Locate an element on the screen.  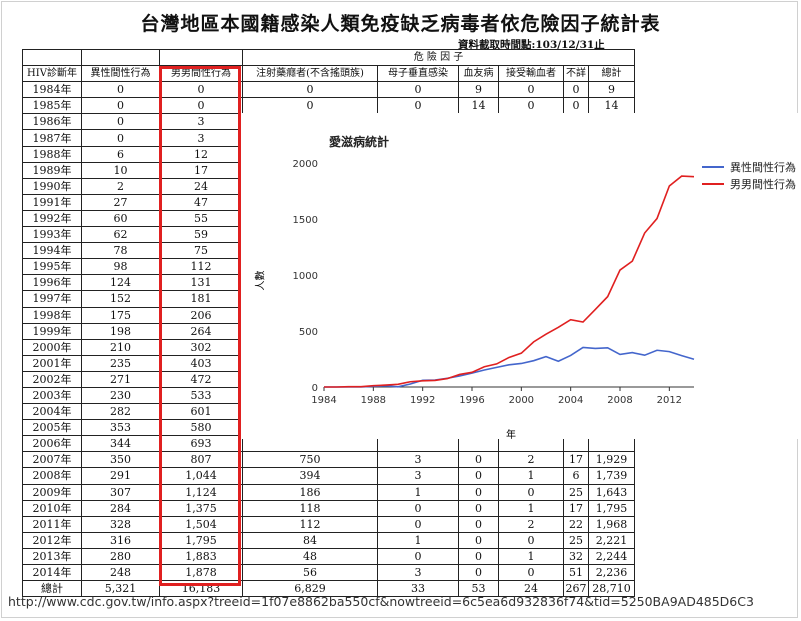
table-cell: 75 is located at coordinates (201, 251).